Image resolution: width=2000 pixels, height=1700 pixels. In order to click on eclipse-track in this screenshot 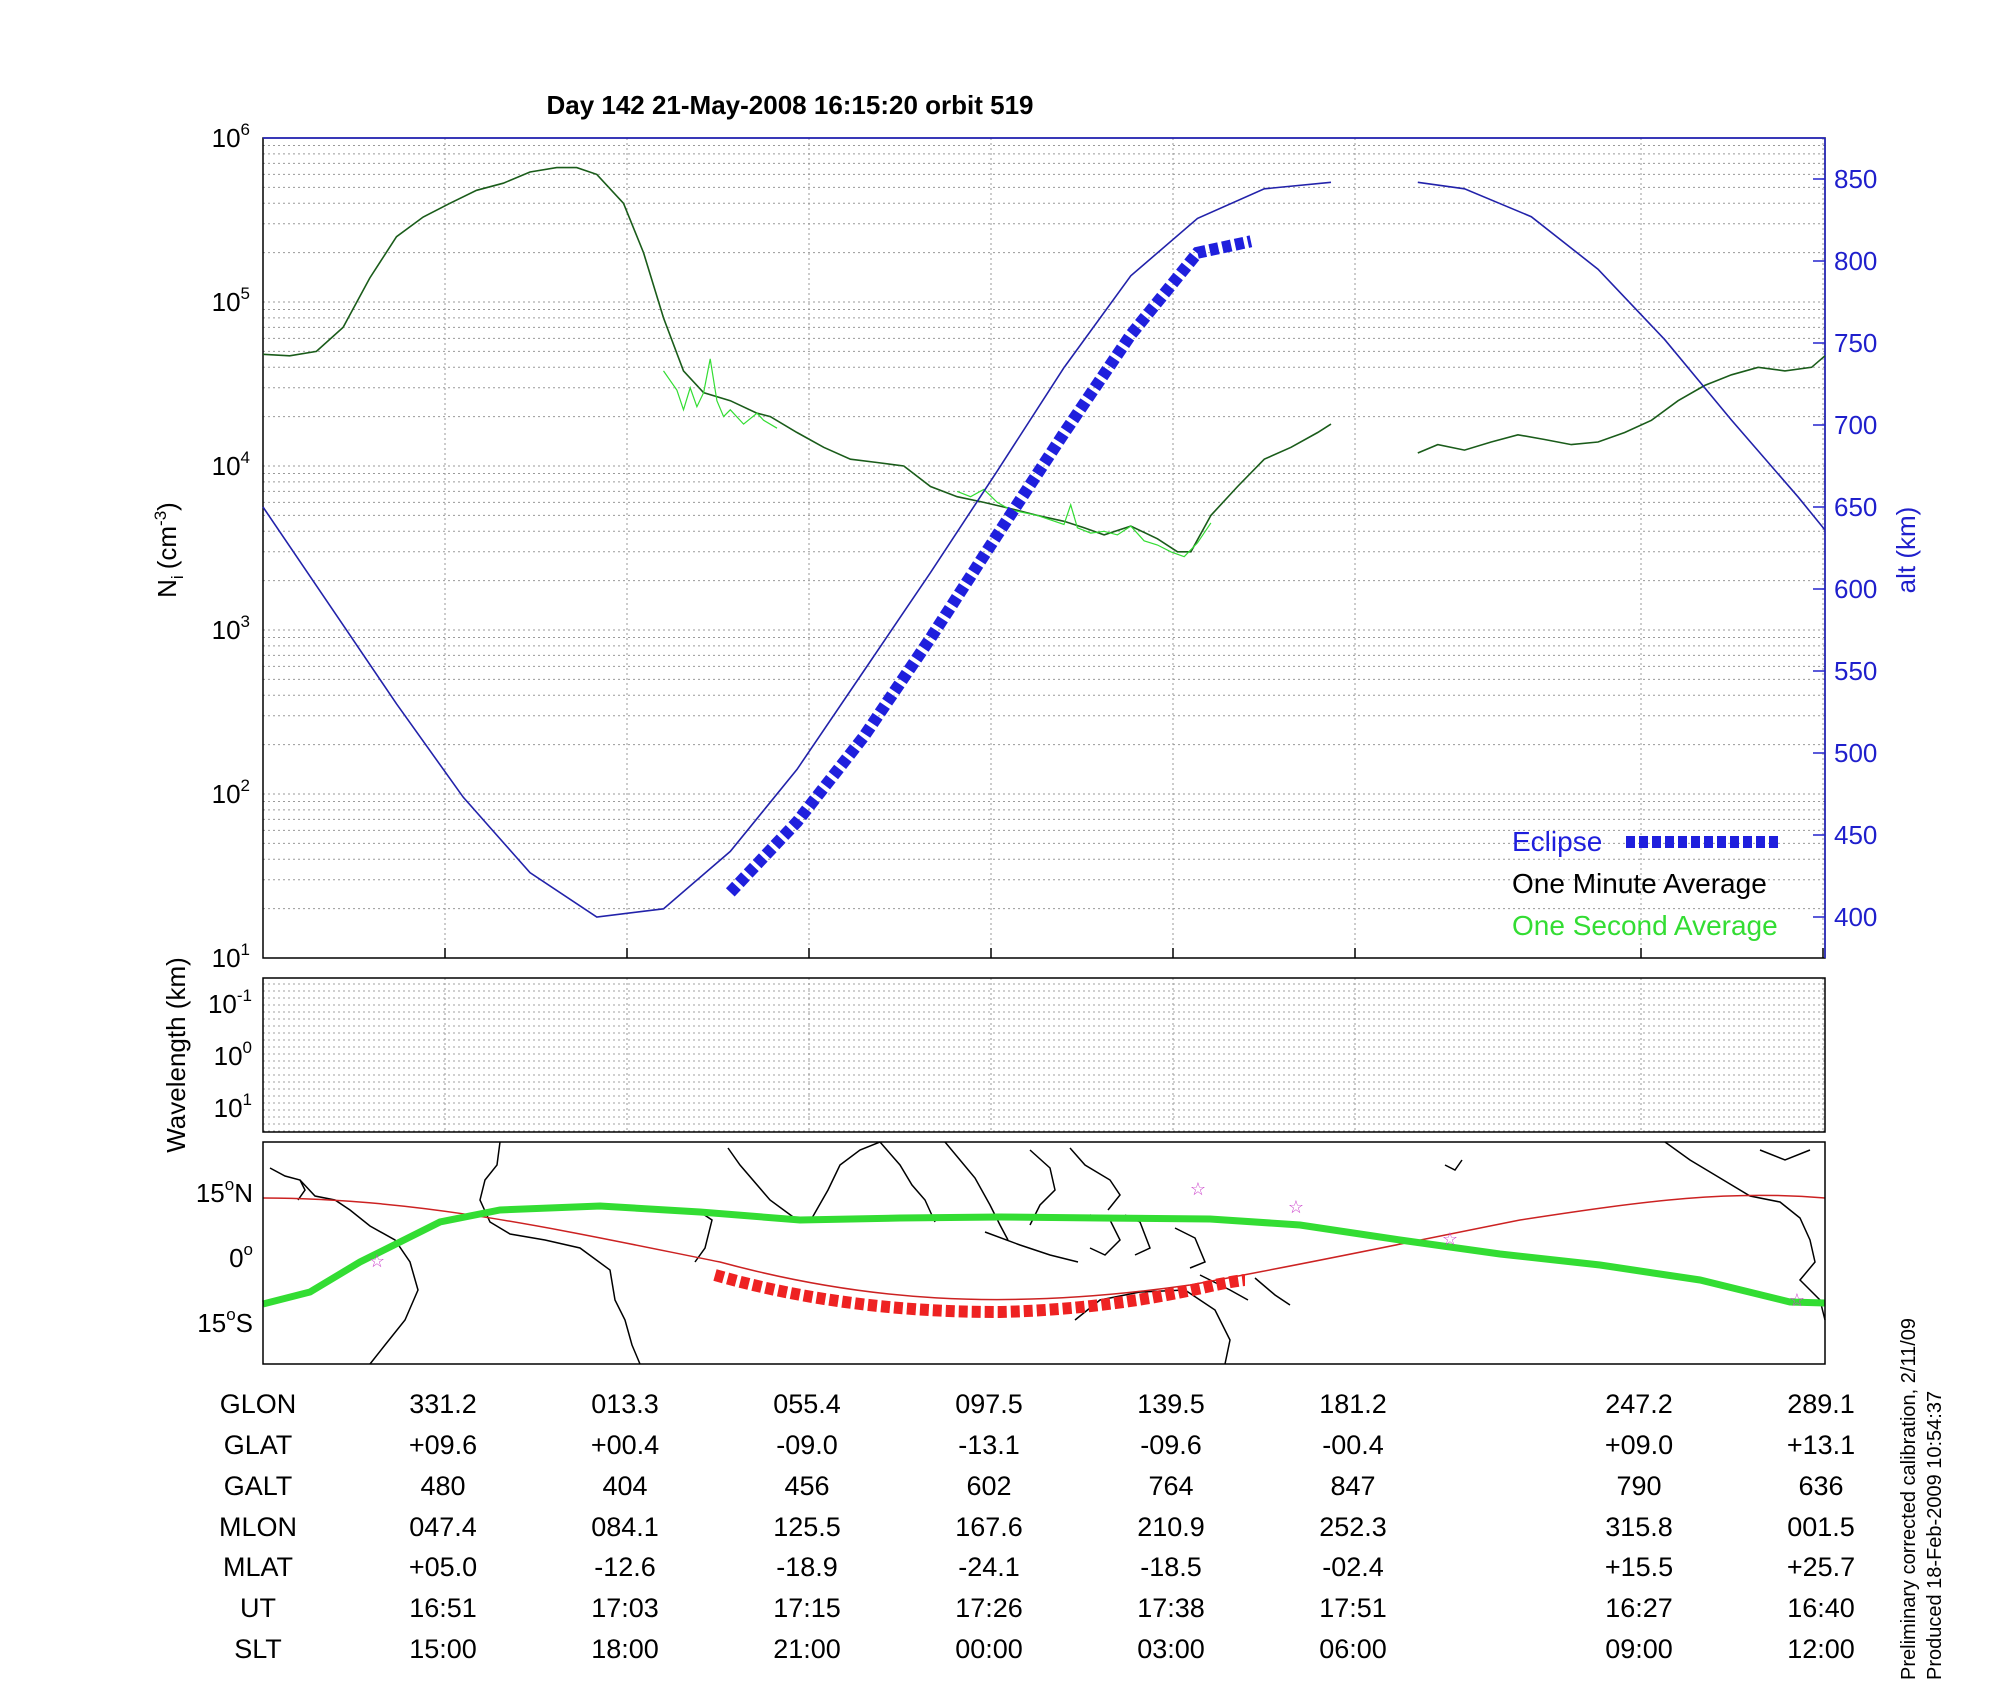, I will do `click(979, 1294)`.